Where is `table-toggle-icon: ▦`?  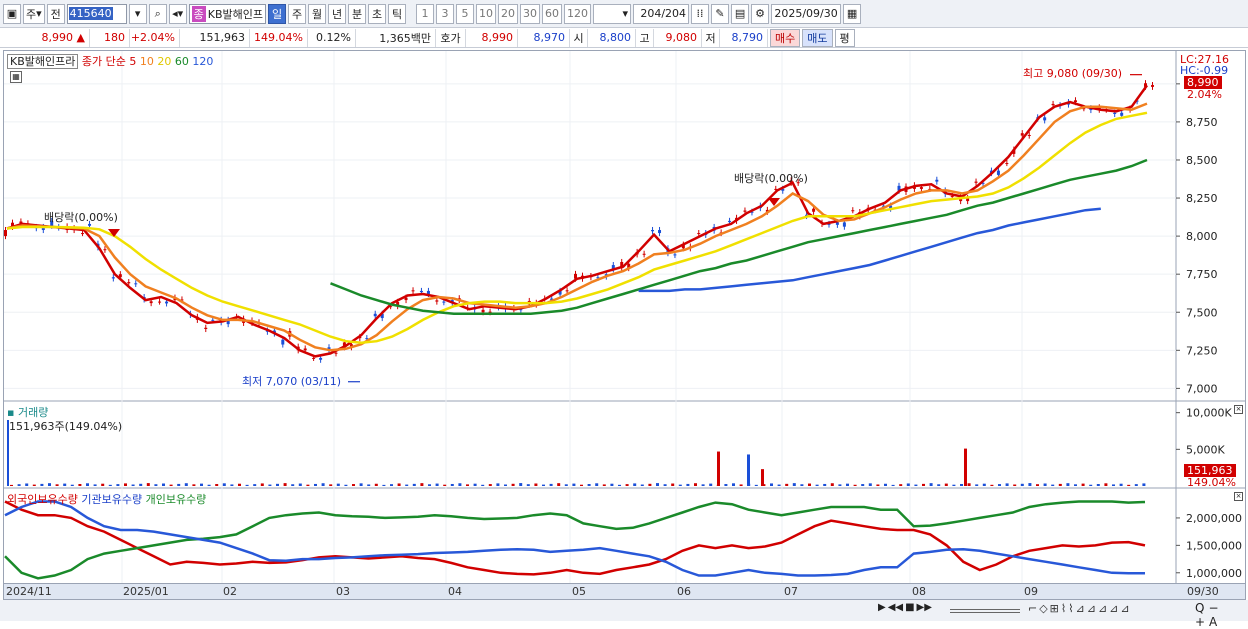
table-toggle-icon: ▦ is located at coordinates (16, 77).